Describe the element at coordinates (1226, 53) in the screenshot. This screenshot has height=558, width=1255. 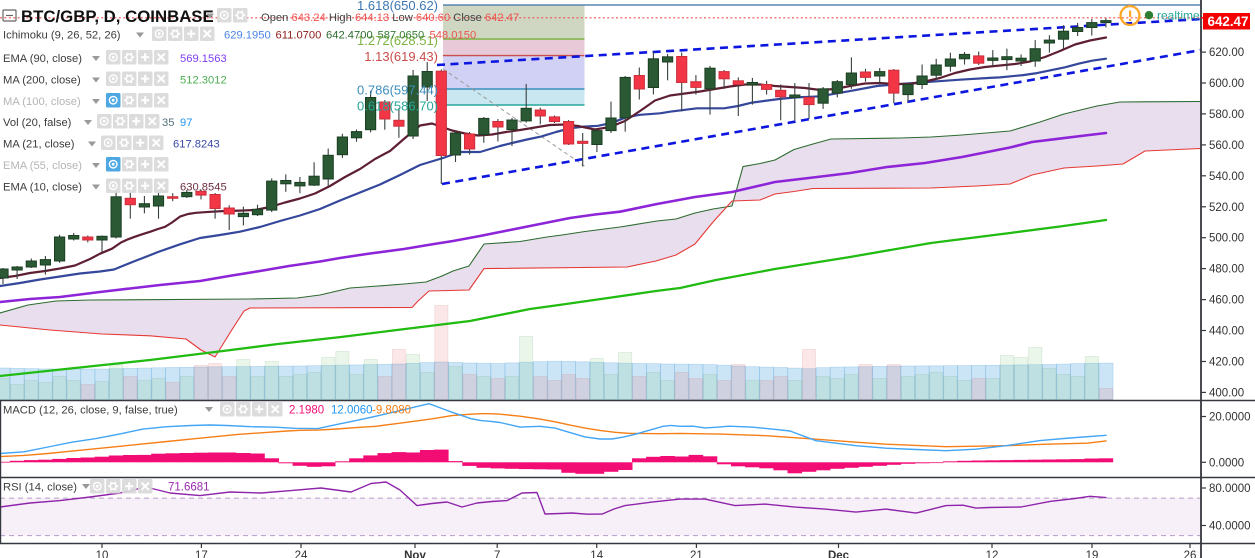
I see `svg-text: 620.00` at that location.